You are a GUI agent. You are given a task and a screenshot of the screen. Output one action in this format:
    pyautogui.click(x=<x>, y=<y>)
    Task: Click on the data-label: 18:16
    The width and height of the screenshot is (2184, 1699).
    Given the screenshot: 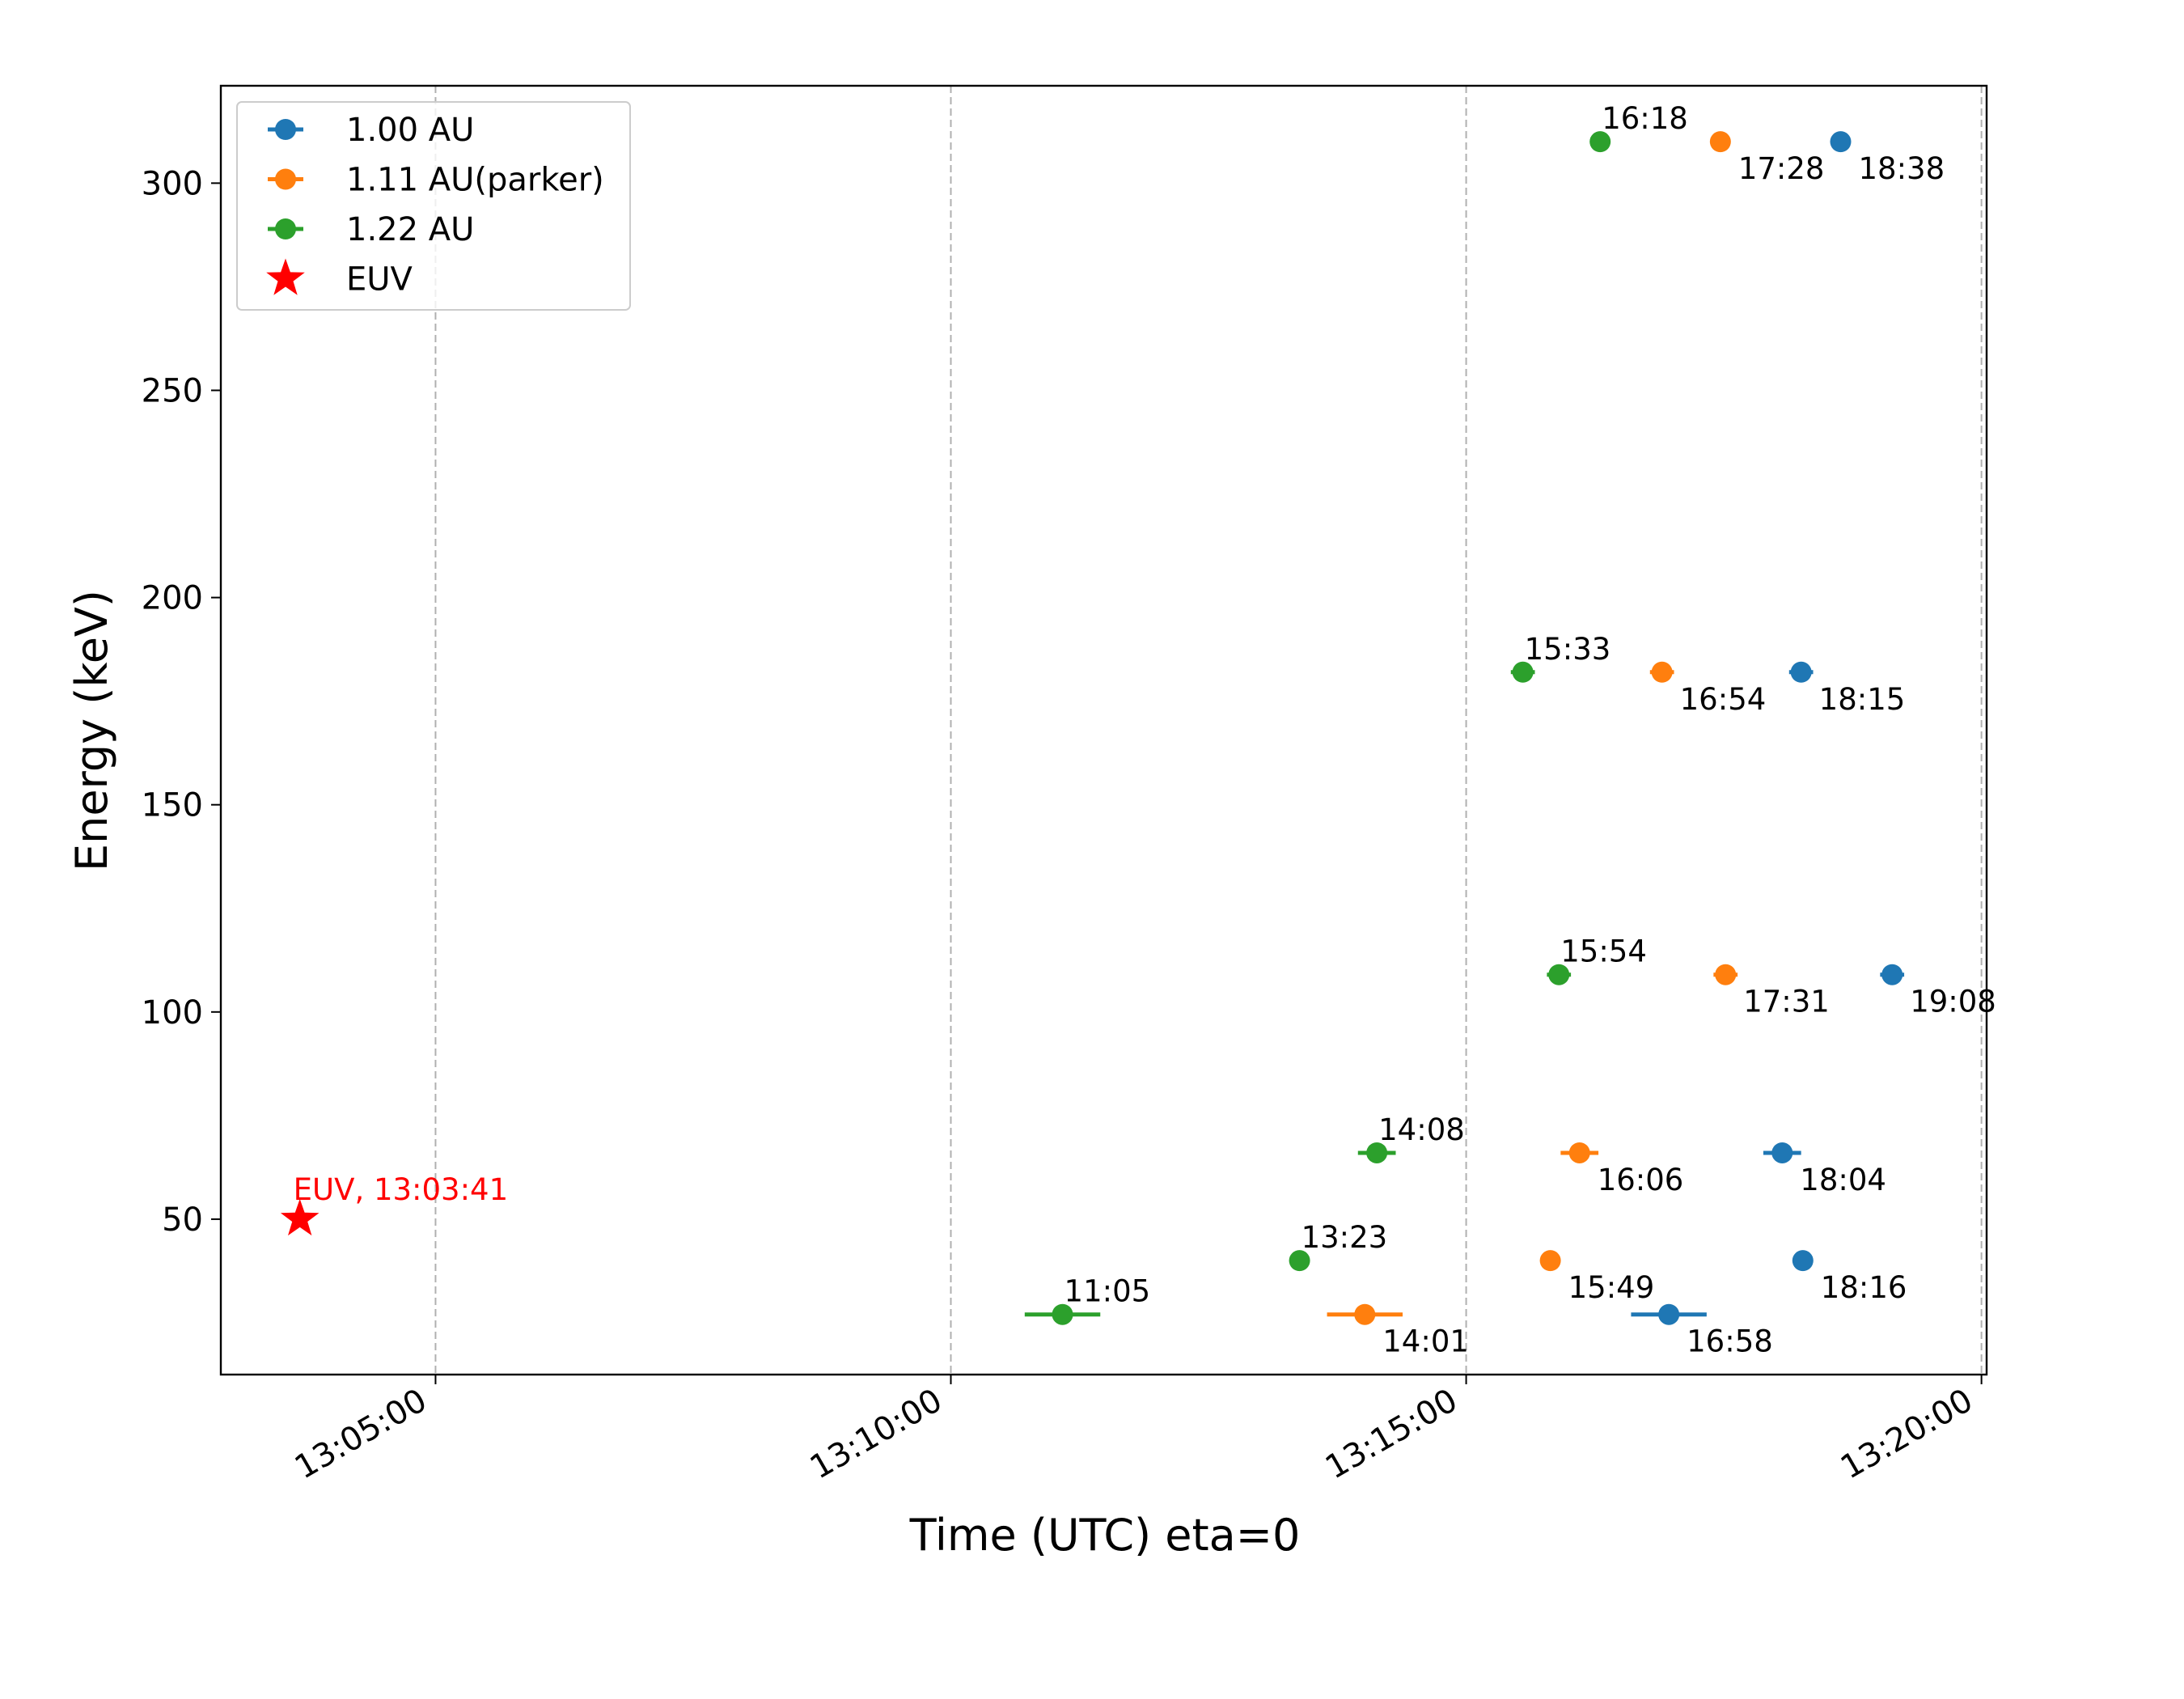 What is the action you would take?
    pyautogui.click(x=1864, y=1287)
    